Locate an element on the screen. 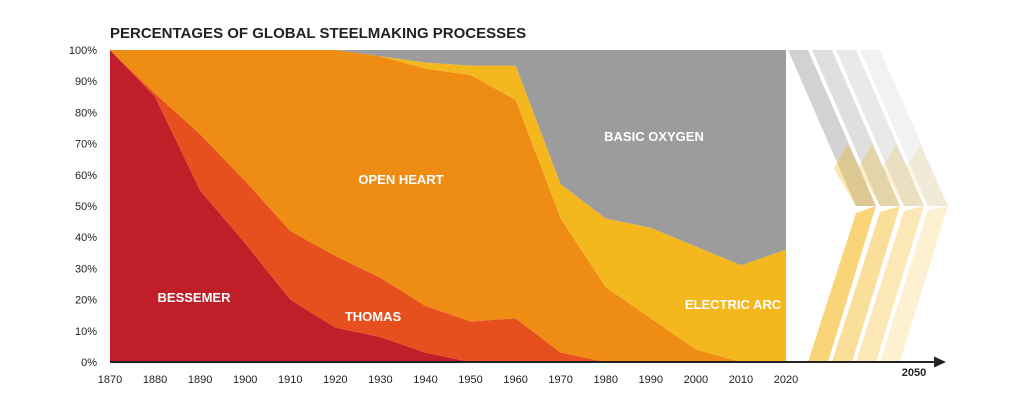 This screenshot has width=1012, height=416. x-tick-label: 1970 is located at coordinates (560, 380).